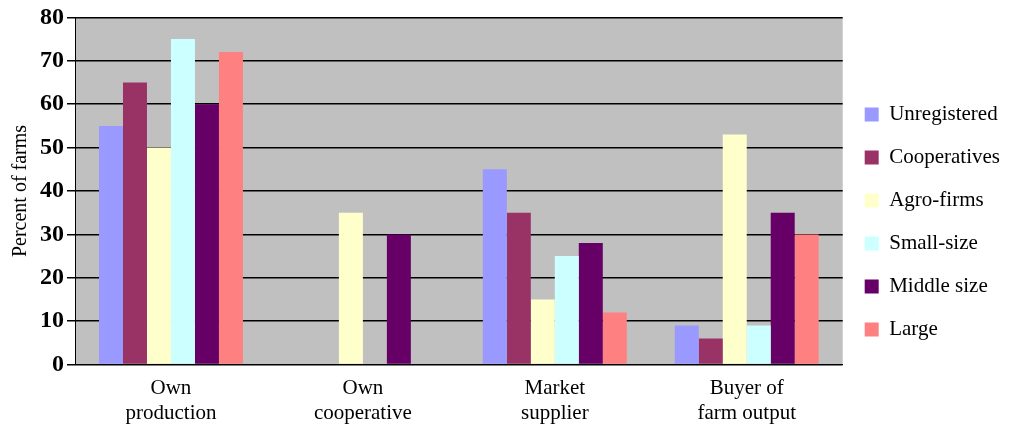  I want to click on legend-label: Large, so click(913, 328).